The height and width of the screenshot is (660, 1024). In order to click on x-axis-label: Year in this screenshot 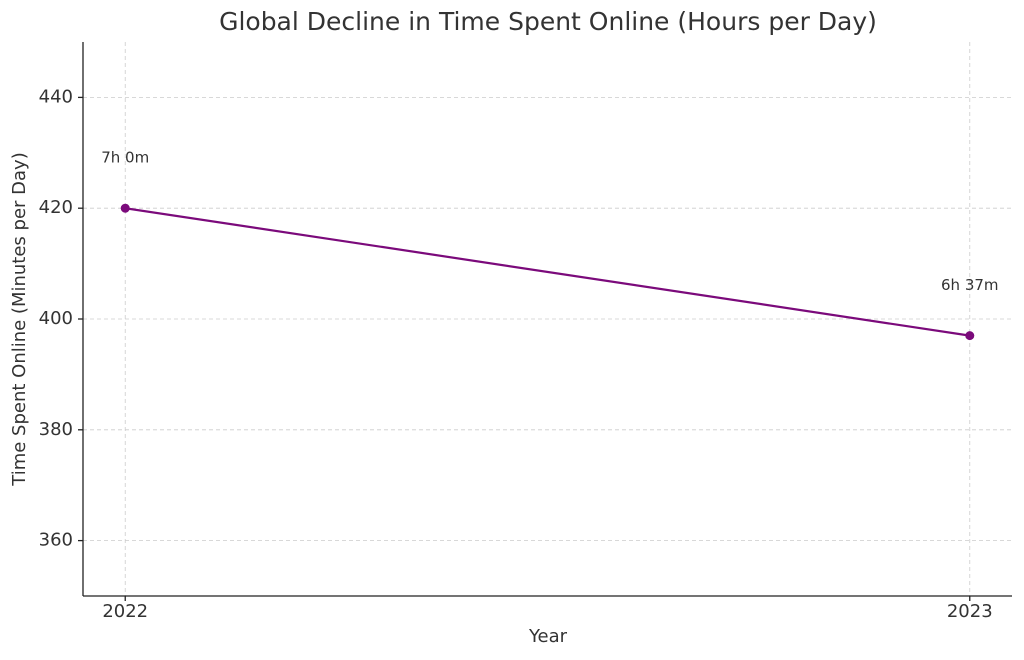, I will do `click(548, 636)`.